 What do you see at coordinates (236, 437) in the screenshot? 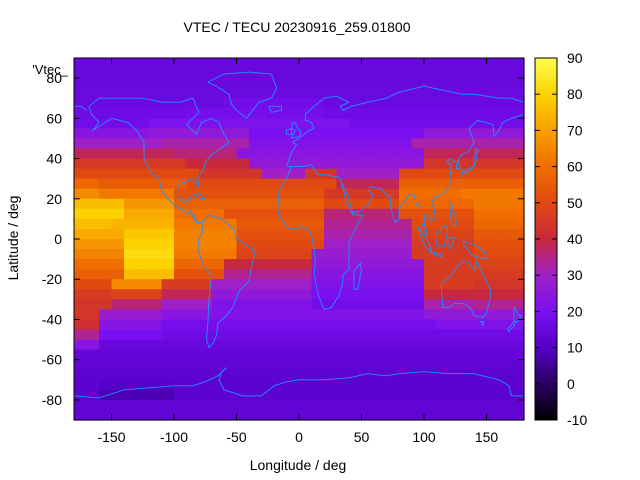
I see `x-tick-label: -50` at bounding box center [236, 437].